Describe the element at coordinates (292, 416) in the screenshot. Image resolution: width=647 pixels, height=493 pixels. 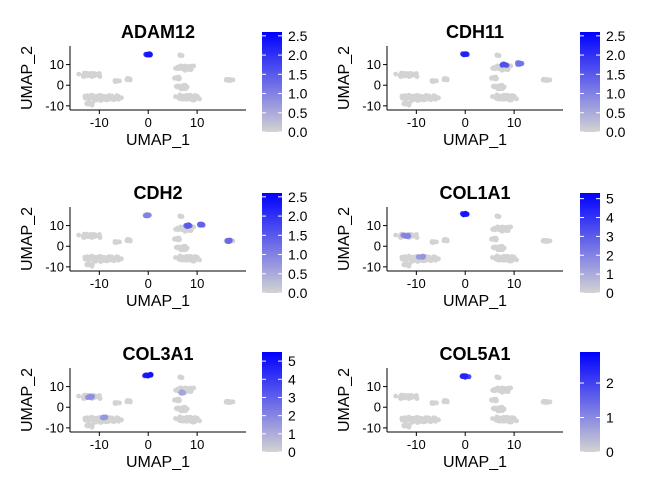
I see `legend-tick-label: 2` at that location.